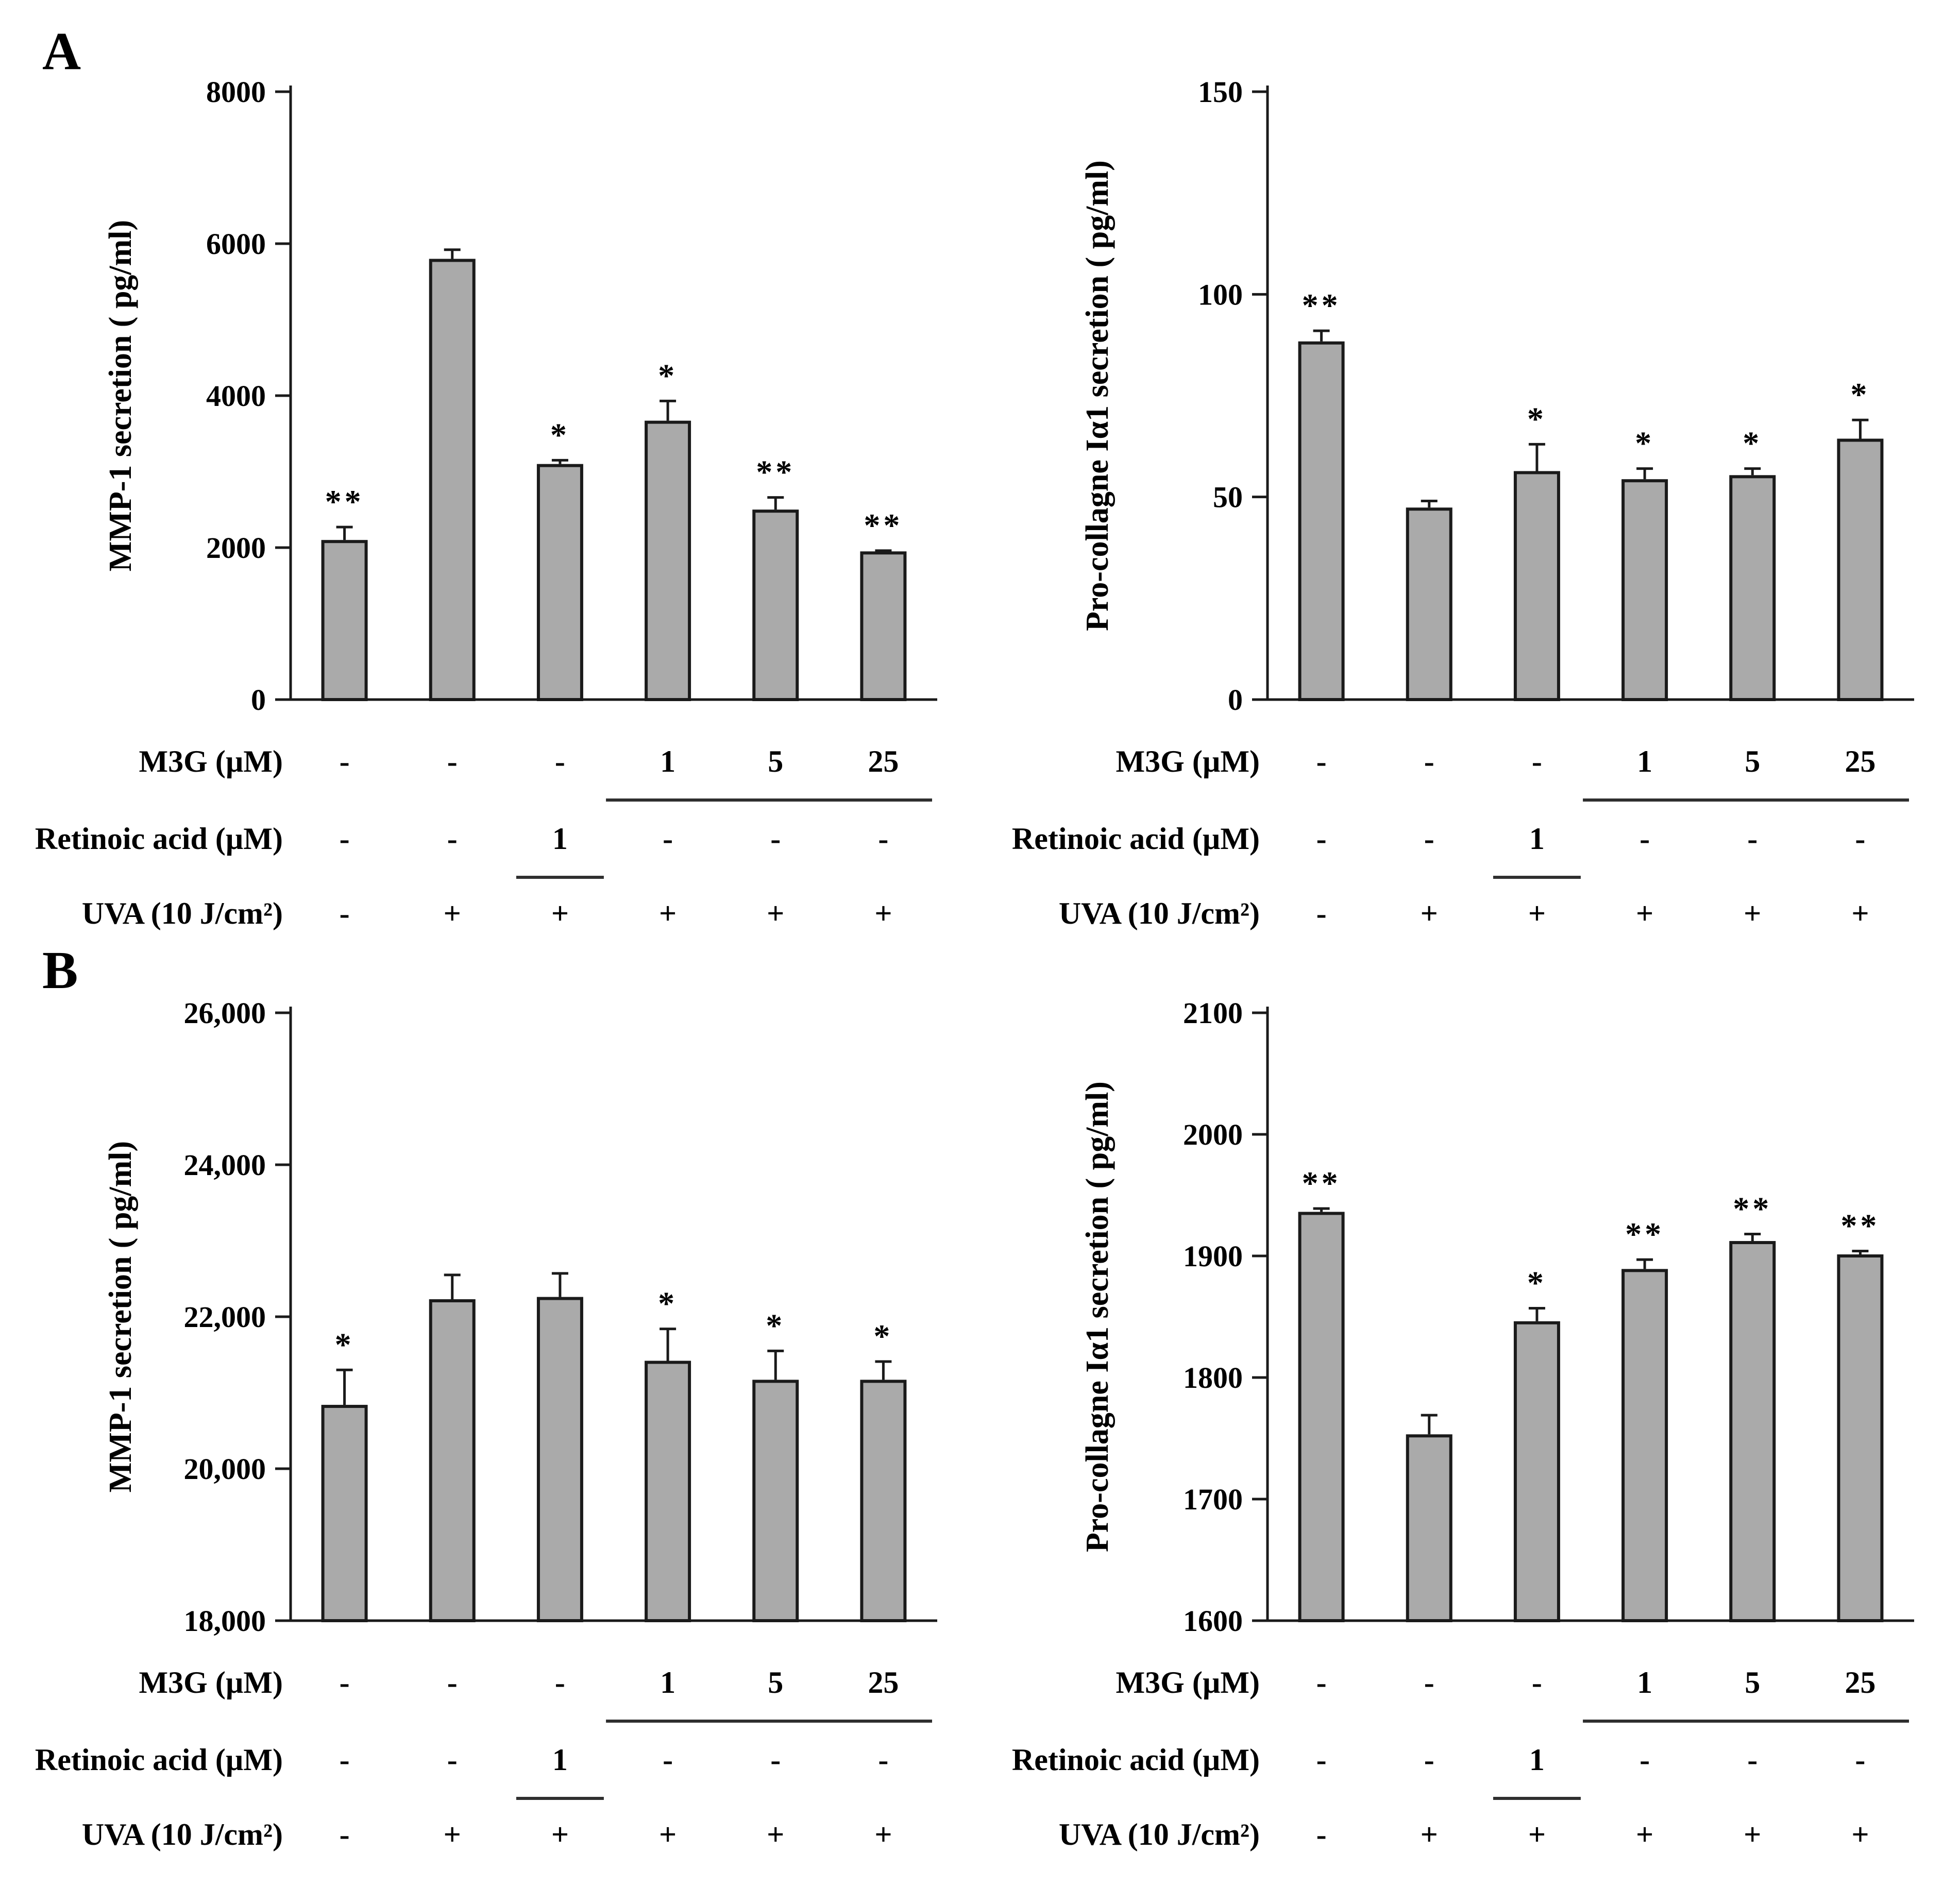 The width and height of the screenshot is (1960, 1887). What do you see at coordinates (225, 1165) in the screenshot?
I see `y-tick-label: 24,000` at bounding box center [225, 1165].